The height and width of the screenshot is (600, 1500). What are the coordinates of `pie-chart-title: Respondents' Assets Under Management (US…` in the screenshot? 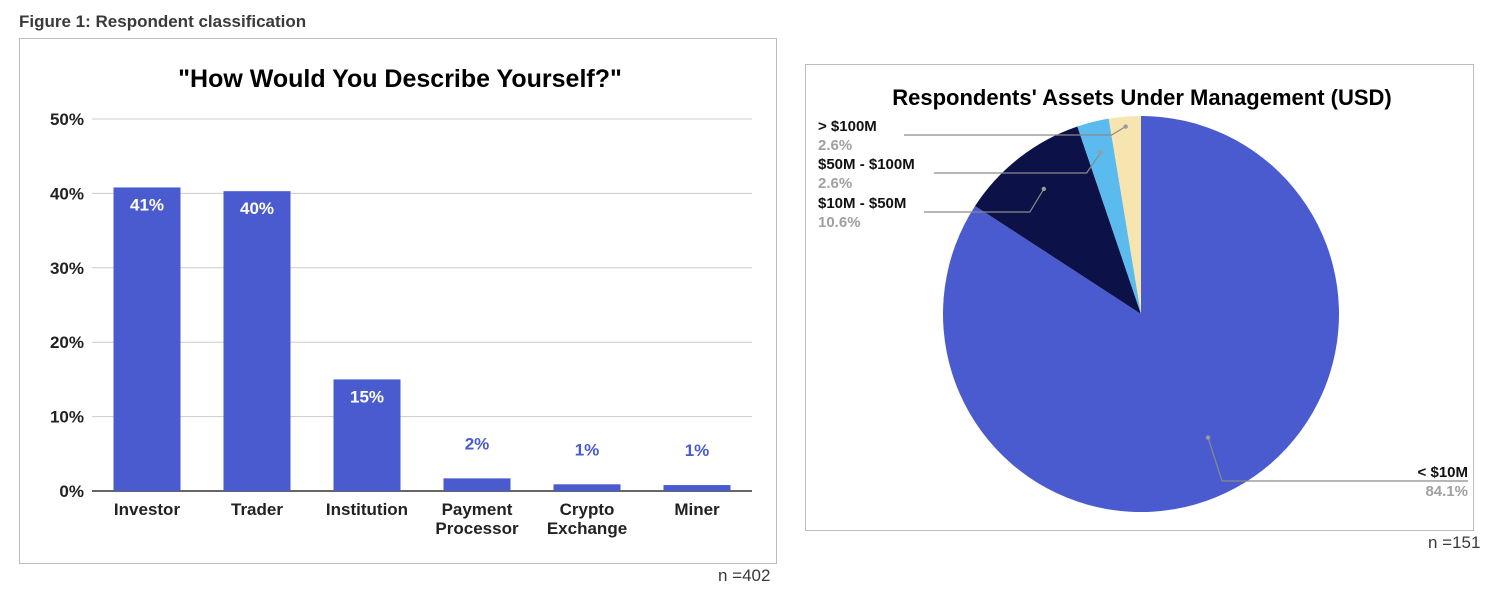 It's located at (1142, 97).